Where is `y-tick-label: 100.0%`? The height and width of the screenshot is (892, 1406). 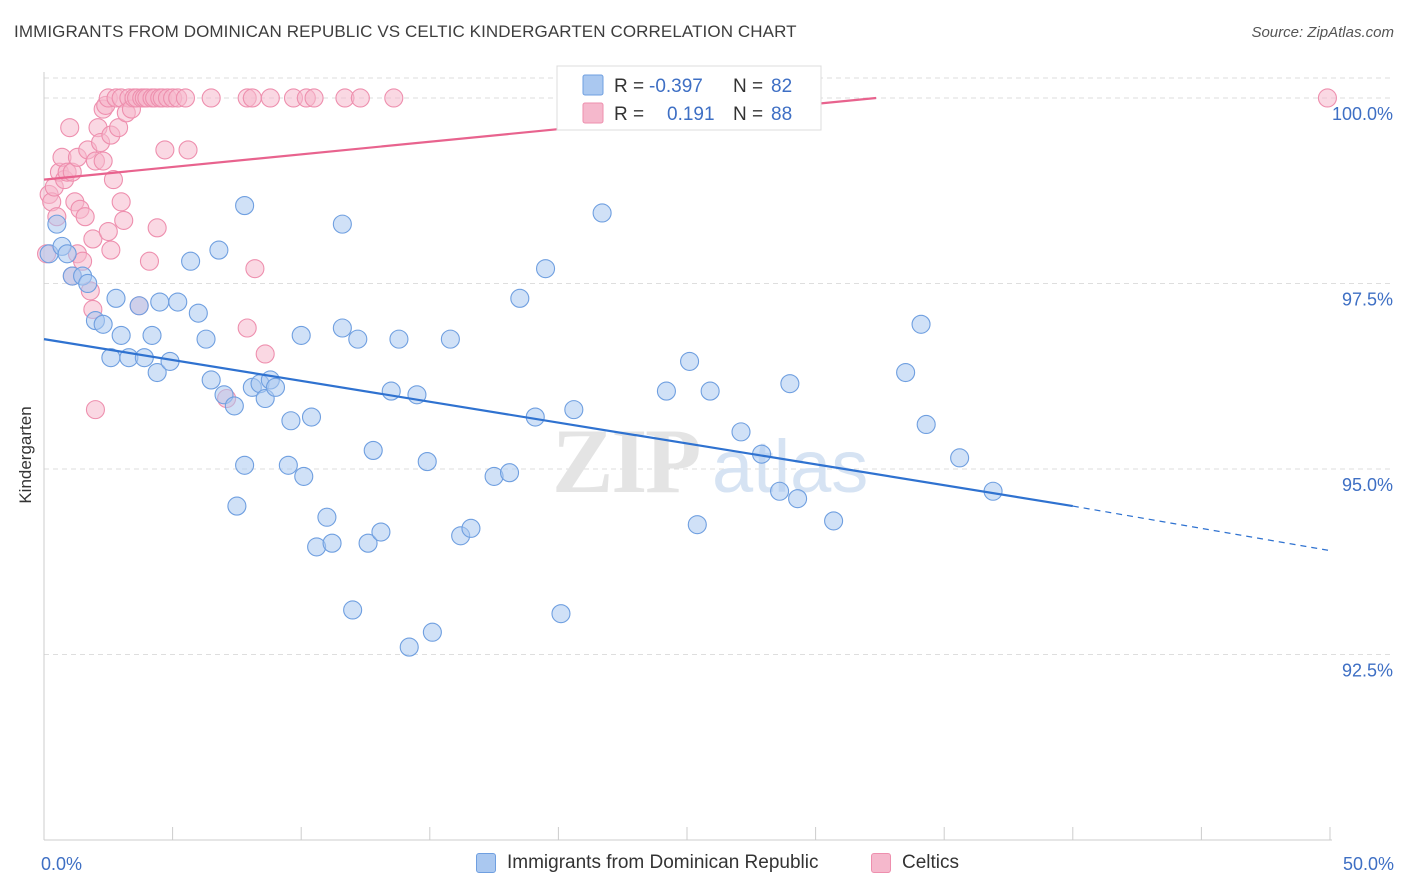 y-tick-label: 100.0% is located at coordinates (1362, 114).